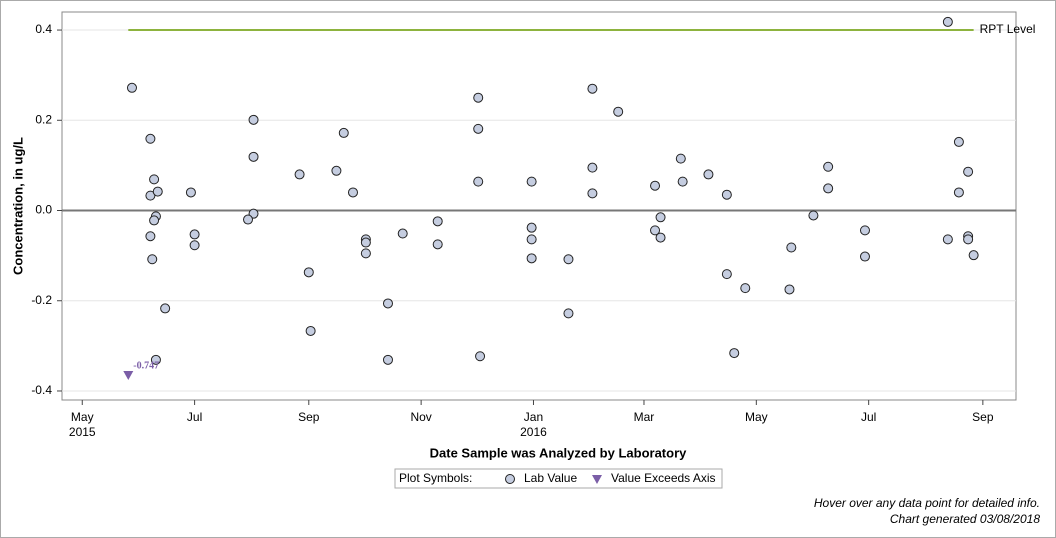 The width and height of the screenshot is (1056, 538). Describe the element at coordinates (663, 478) in the screenshot. I see `legend-label: Value Exceeds Axis` at that location.